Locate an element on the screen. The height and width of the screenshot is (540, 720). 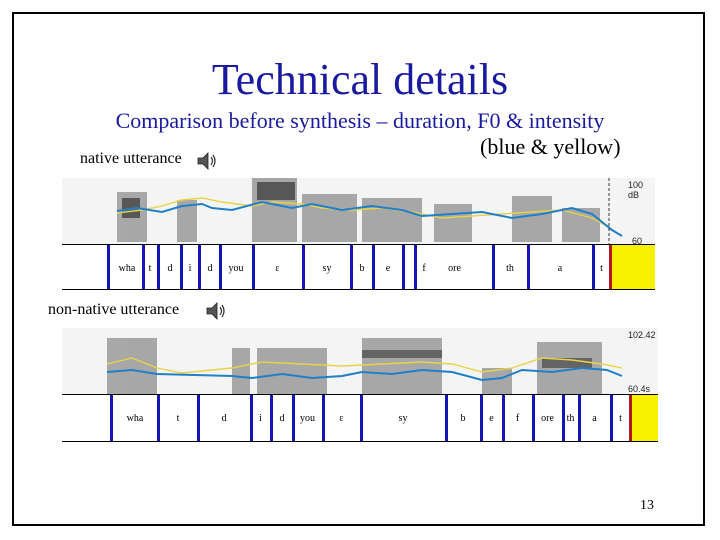
nonnative-seg-label: a is located at coordinates (594, 418).